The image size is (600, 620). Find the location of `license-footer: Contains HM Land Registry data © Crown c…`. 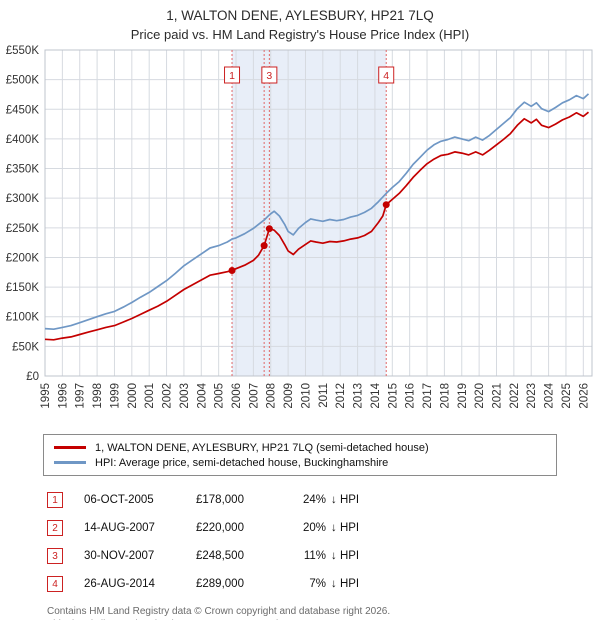

license-footer: Contains HM Land Registry data © Crown c… is located at coordinates (323, 613).